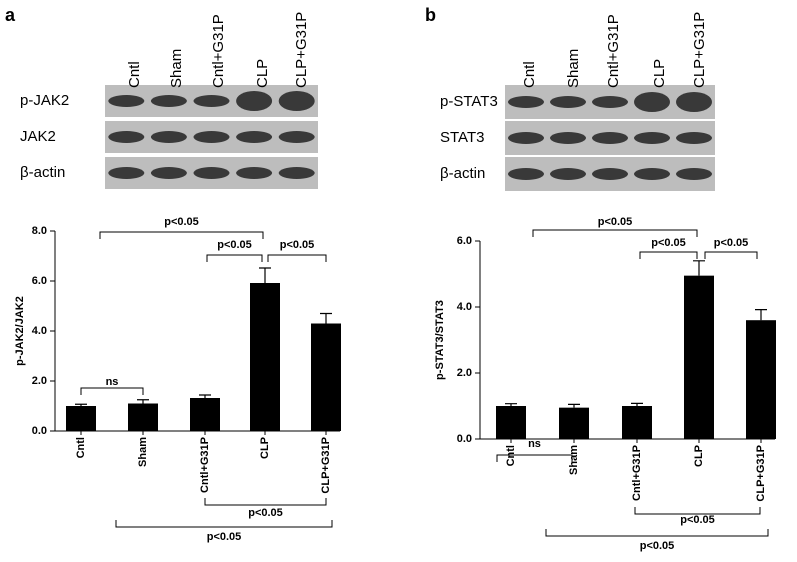 Image resolution: width=797 pixels, height=562 pixels. Describe the element at coordinates (573, 68) in the screenshot. I see `lane-label: Sham` at that location.